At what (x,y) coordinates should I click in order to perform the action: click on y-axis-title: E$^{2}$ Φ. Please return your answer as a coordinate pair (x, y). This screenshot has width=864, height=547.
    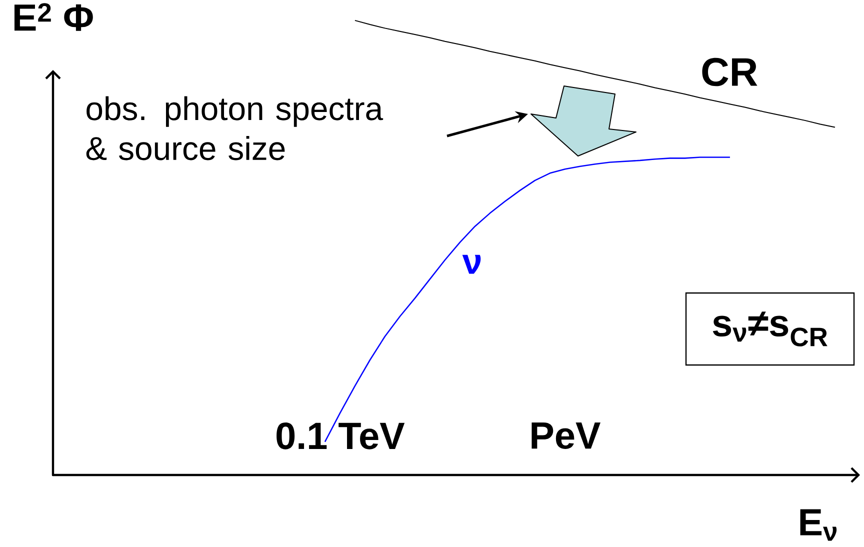
    Looking at the image, I should click on (53, 17).